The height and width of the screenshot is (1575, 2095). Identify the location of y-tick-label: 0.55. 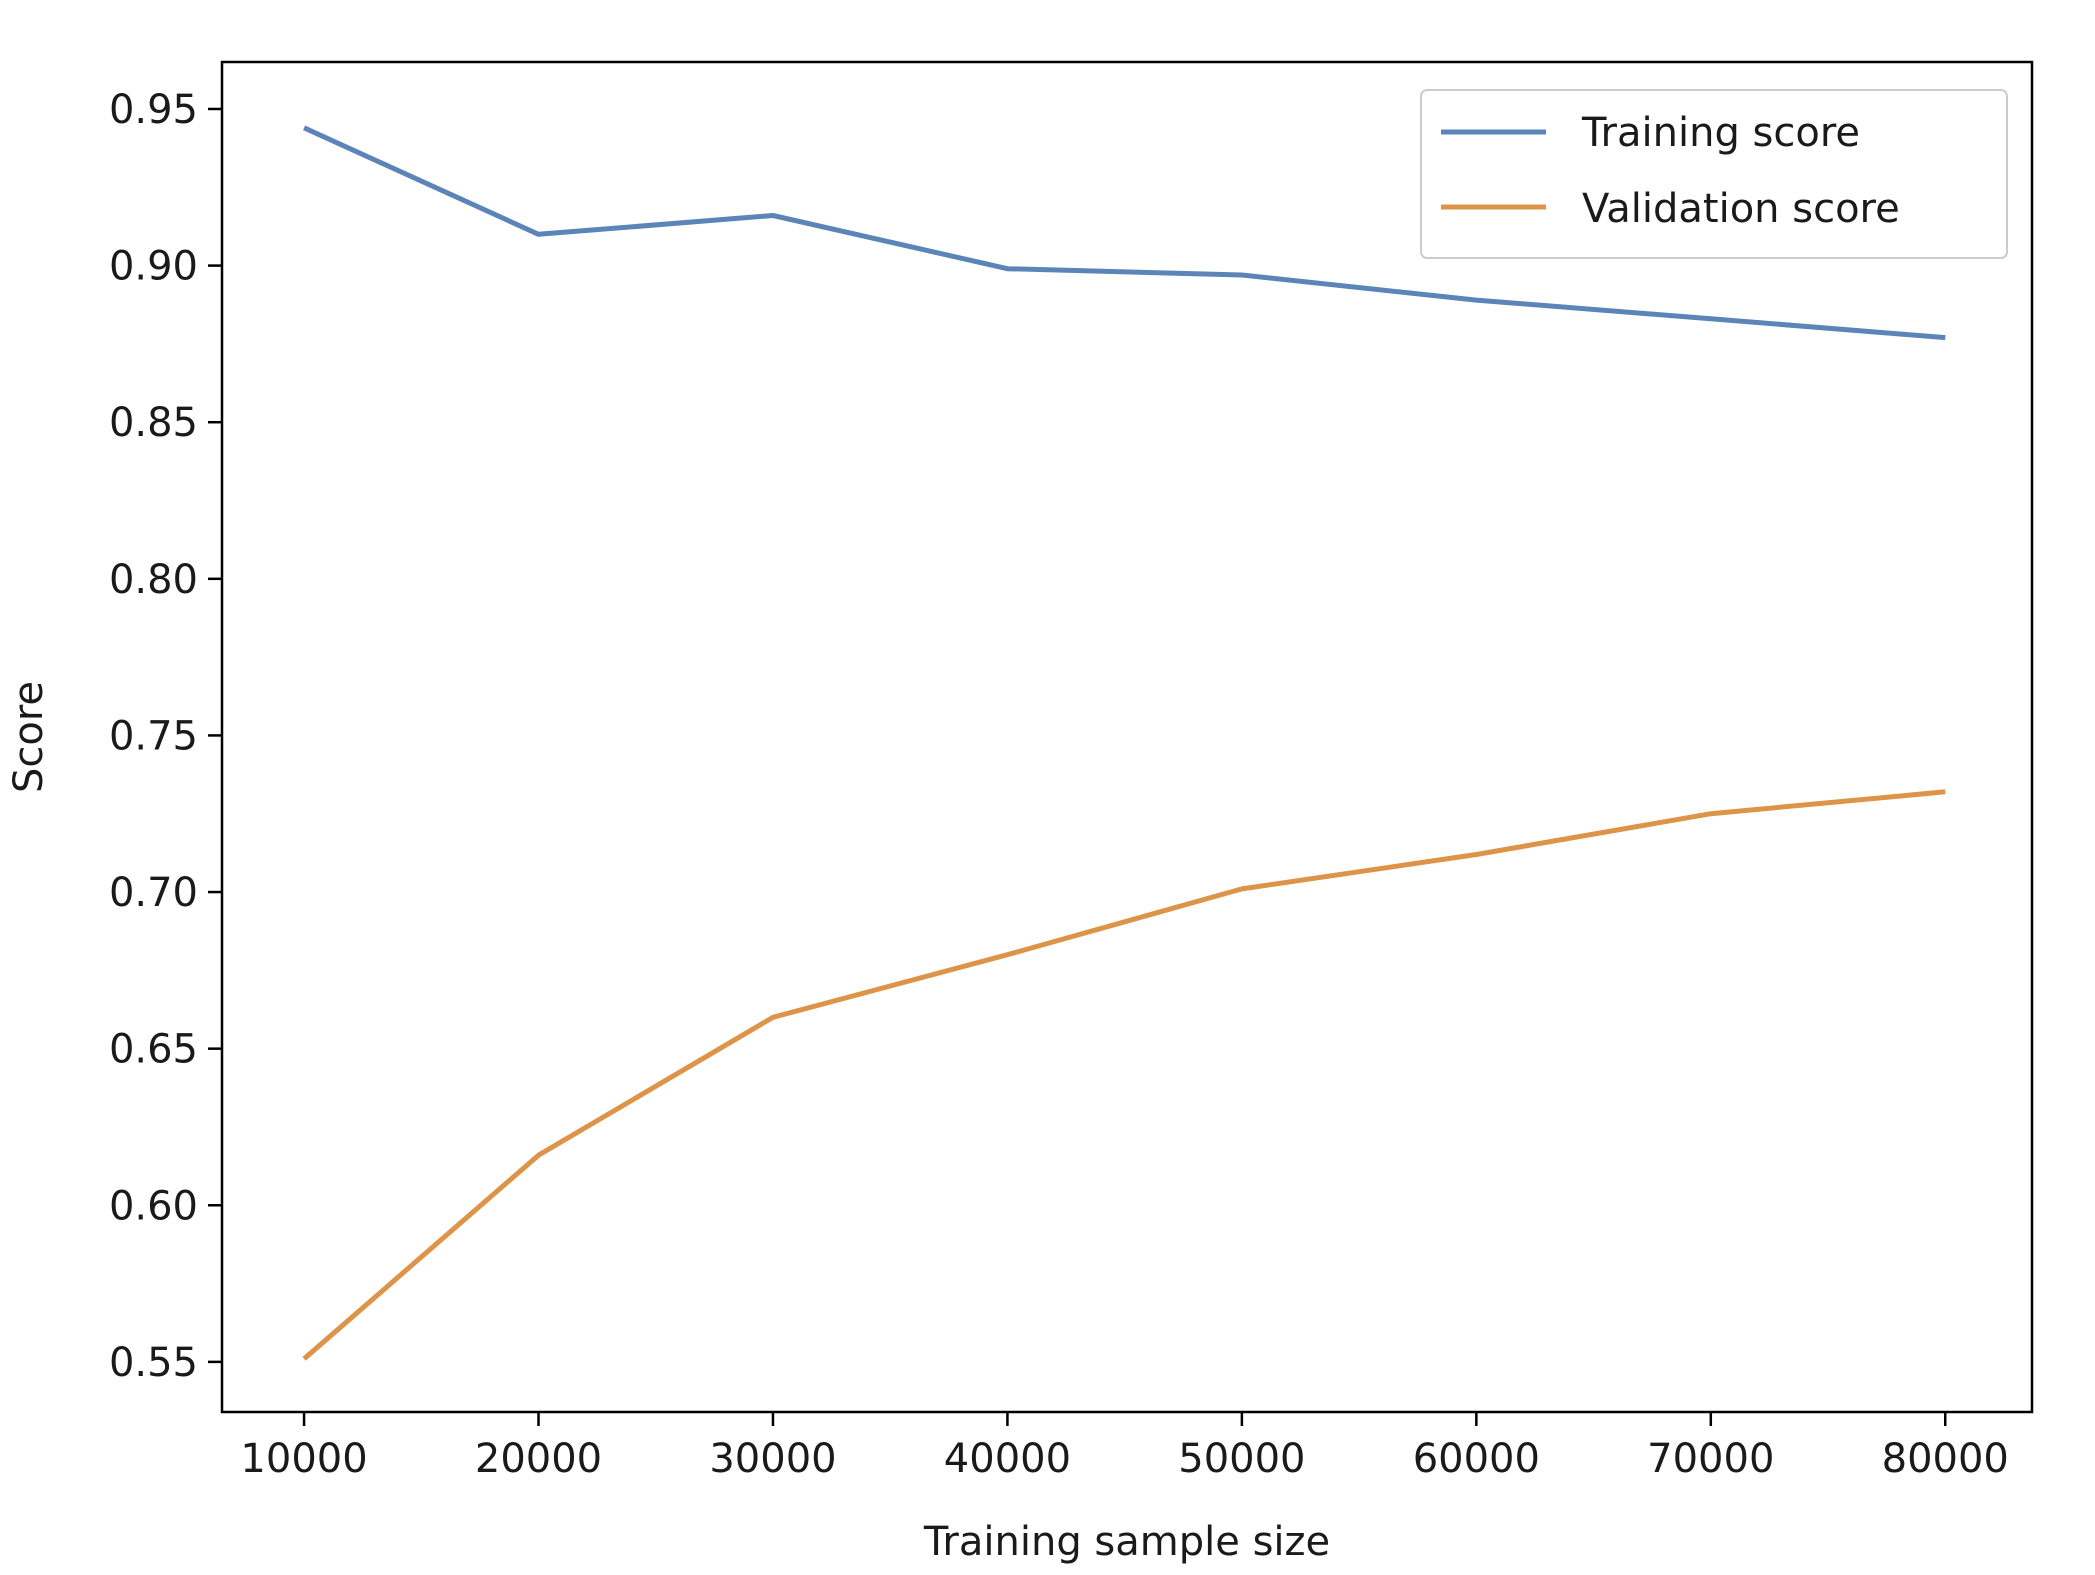
(153, 1363).